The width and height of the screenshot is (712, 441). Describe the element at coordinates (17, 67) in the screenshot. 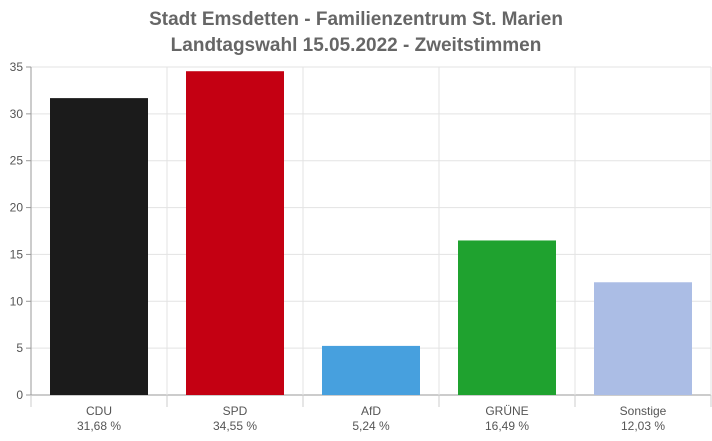

I see `y-tick-label: 35` at that location.